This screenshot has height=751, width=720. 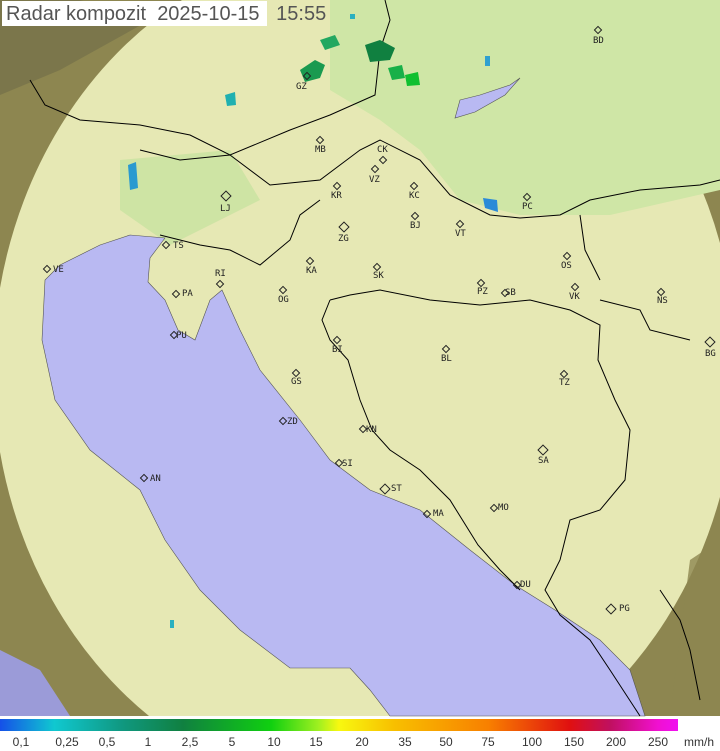 I want to click on title-text: Radar kompozit, so click(x=76, y=14).